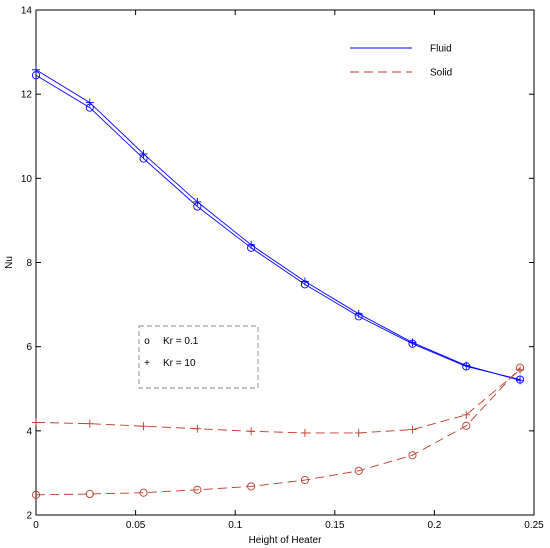  Describe the element at coordinates (285, 540) in the screenshot. I see `x-axis-title: Height of Heater` at that location.